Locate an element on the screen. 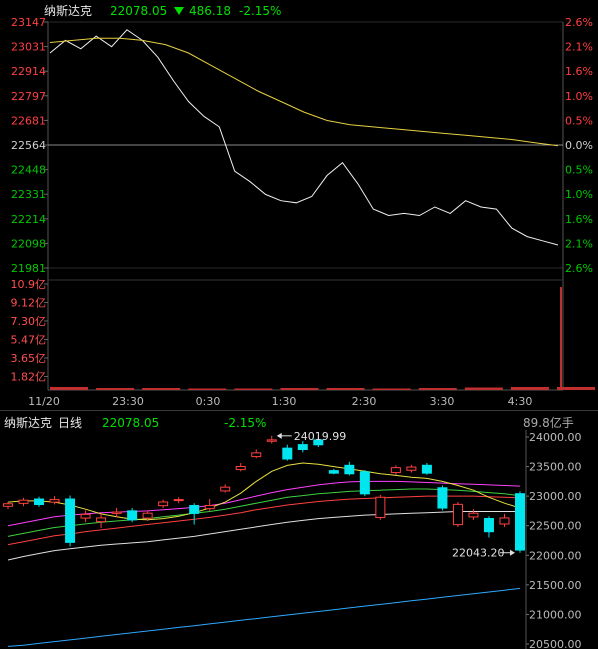  time-tick-label: 1:30 is located at coordinates (284, 401).